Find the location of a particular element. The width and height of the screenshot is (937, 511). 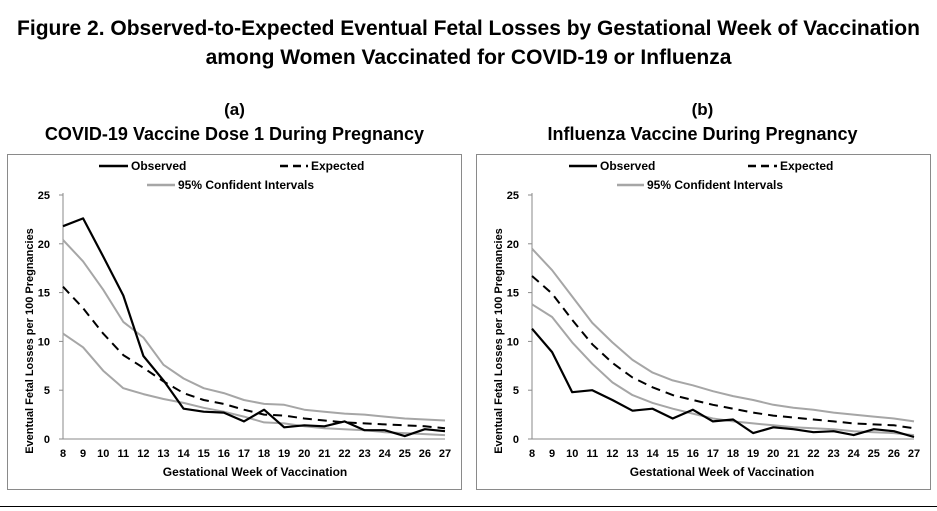

chart-a-series-ci-2-line is located at coordinates (254, 330).